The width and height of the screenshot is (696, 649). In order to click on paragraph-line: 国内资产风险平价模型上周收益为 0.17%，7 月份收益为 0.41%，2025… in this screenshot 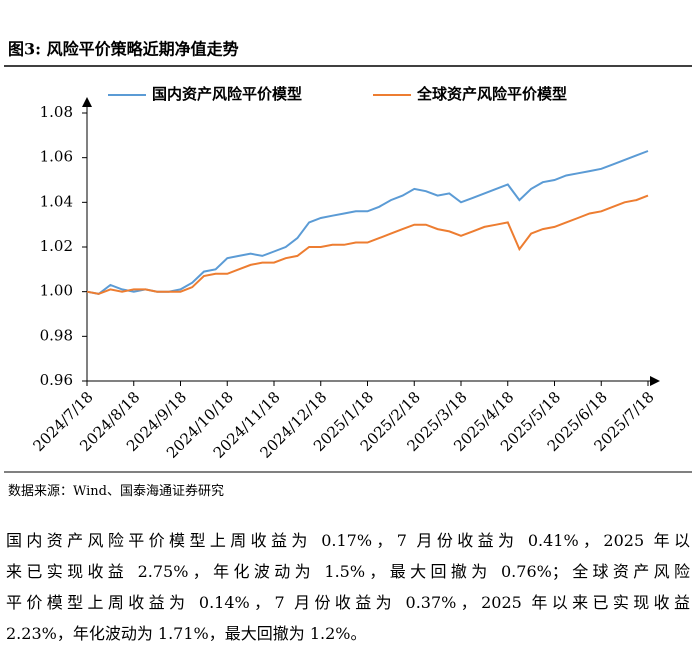, I will do `click(348, 540)`.